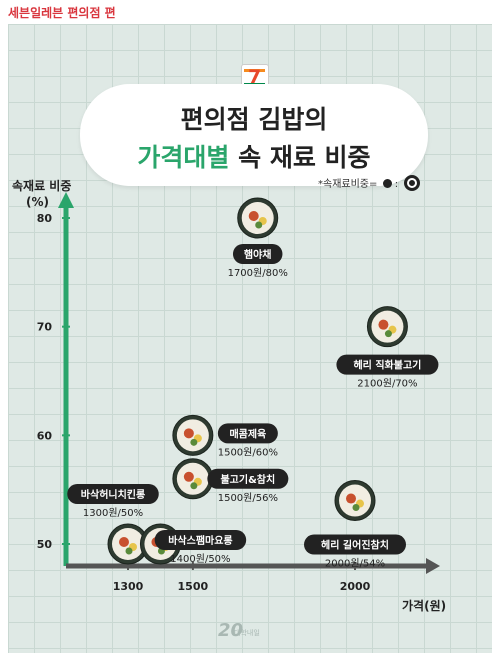 The height and width of the screenshot is (661, 500). What do you see at coordinates (349, 184) in the screenshot?
I see `legend-text: *속재료비중=` at bounding box center [349, 184].